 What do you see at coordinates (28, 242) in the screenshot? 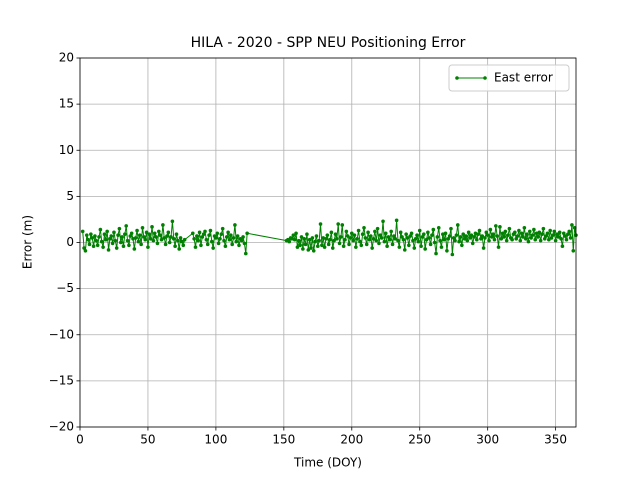
I see `y-axis-label: Error (m)` at bounding box center [28, 242].